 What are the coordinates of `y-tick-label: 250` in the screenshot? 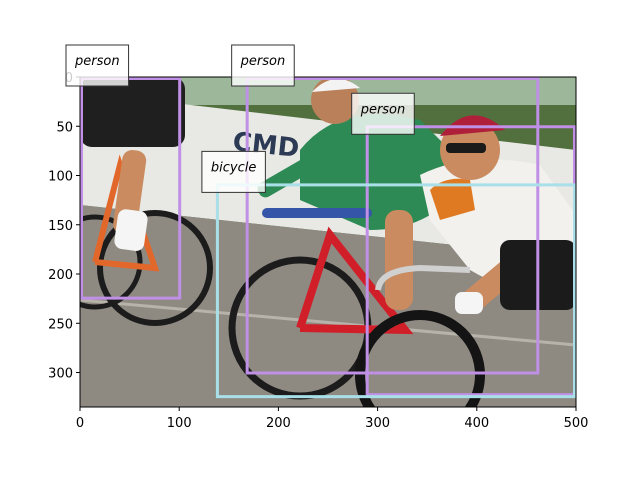 It's located at (60, 324).